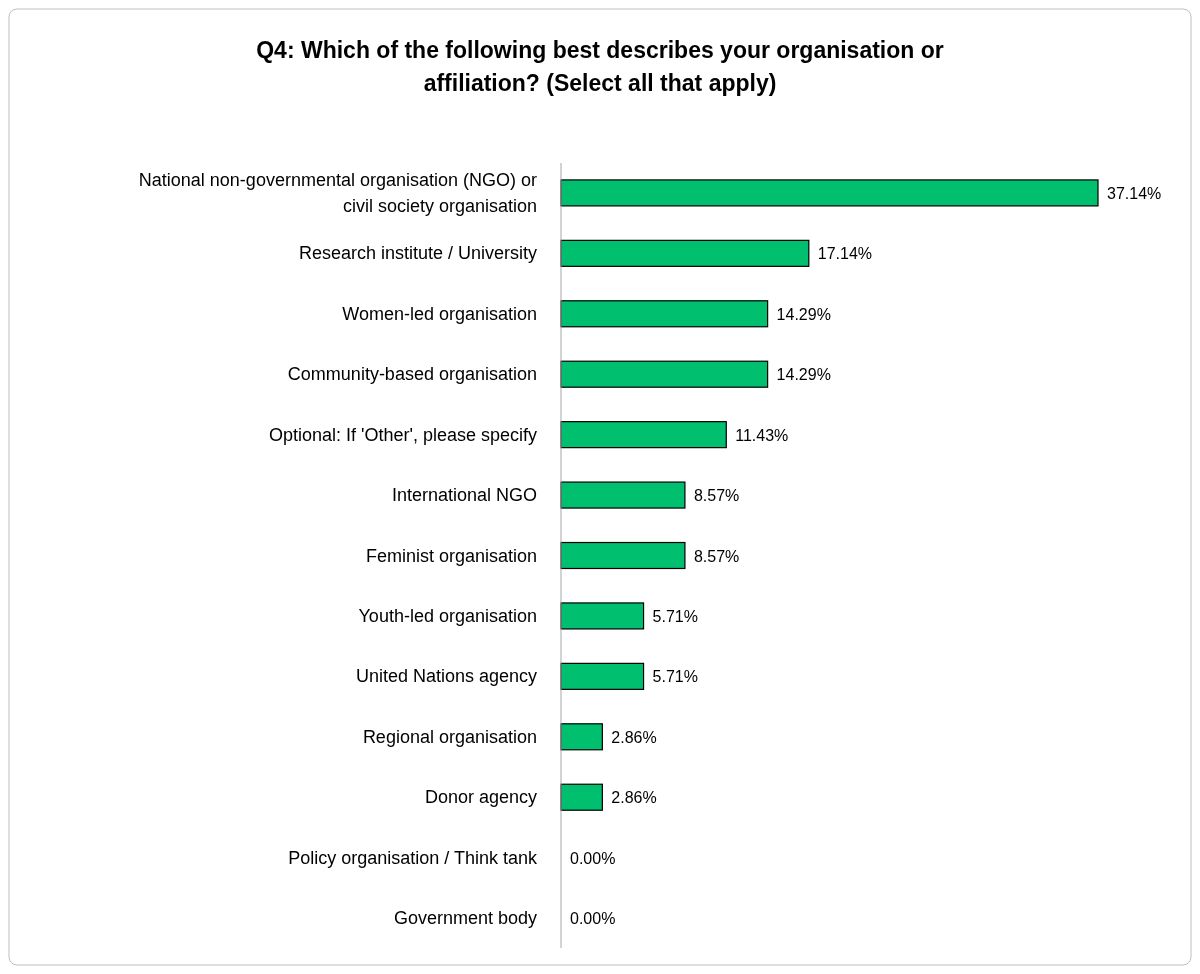 This screenshot has height=974, width=1200. I want to click on y-tick-label: United Nations agency, so click(446, 676).